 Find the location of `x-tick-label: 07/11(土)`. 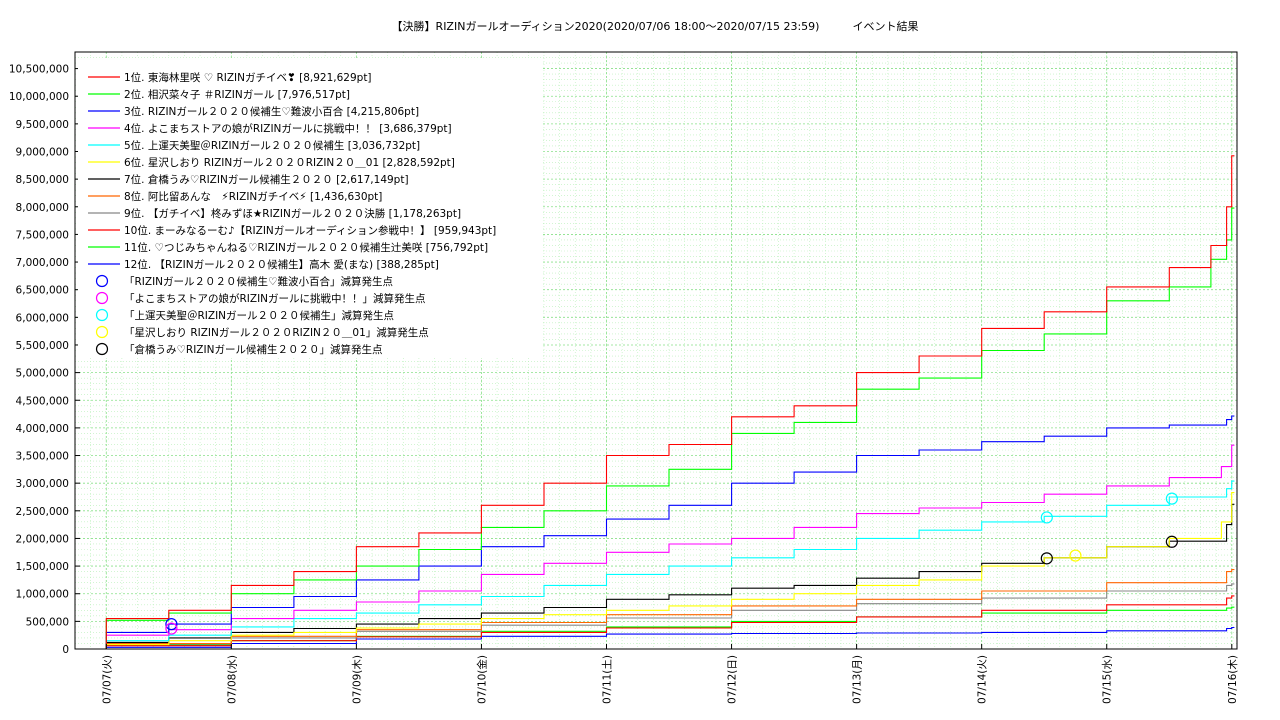

x-tick-label: 07/11(土) is located at coordinates (606, 679).